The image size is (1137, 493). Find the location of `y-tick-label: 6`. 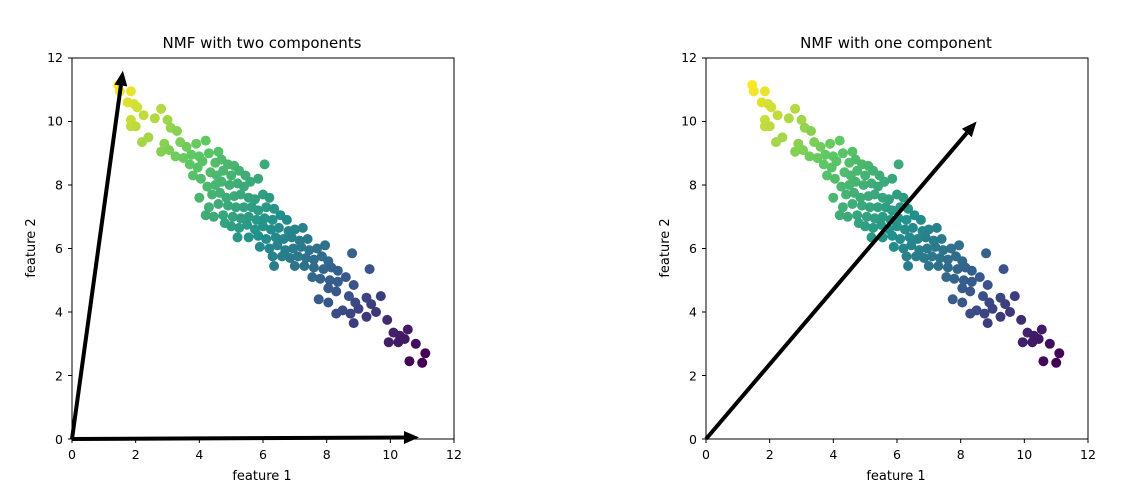

y-tick-label: 6 is located at coordinates (693, 248).